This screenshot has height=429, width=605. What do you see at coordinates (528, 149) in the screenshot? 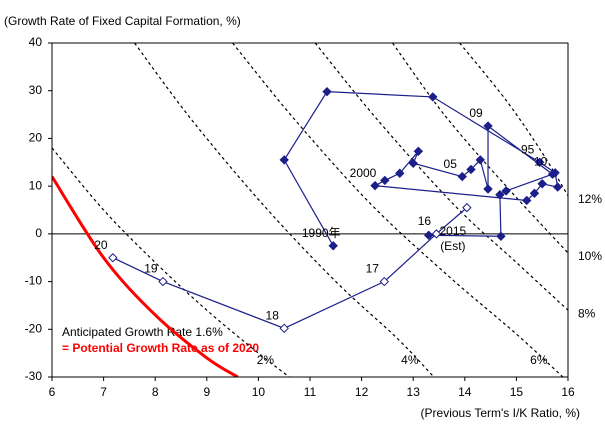
I see `point-label: 95` at bounding box center [528, 149].